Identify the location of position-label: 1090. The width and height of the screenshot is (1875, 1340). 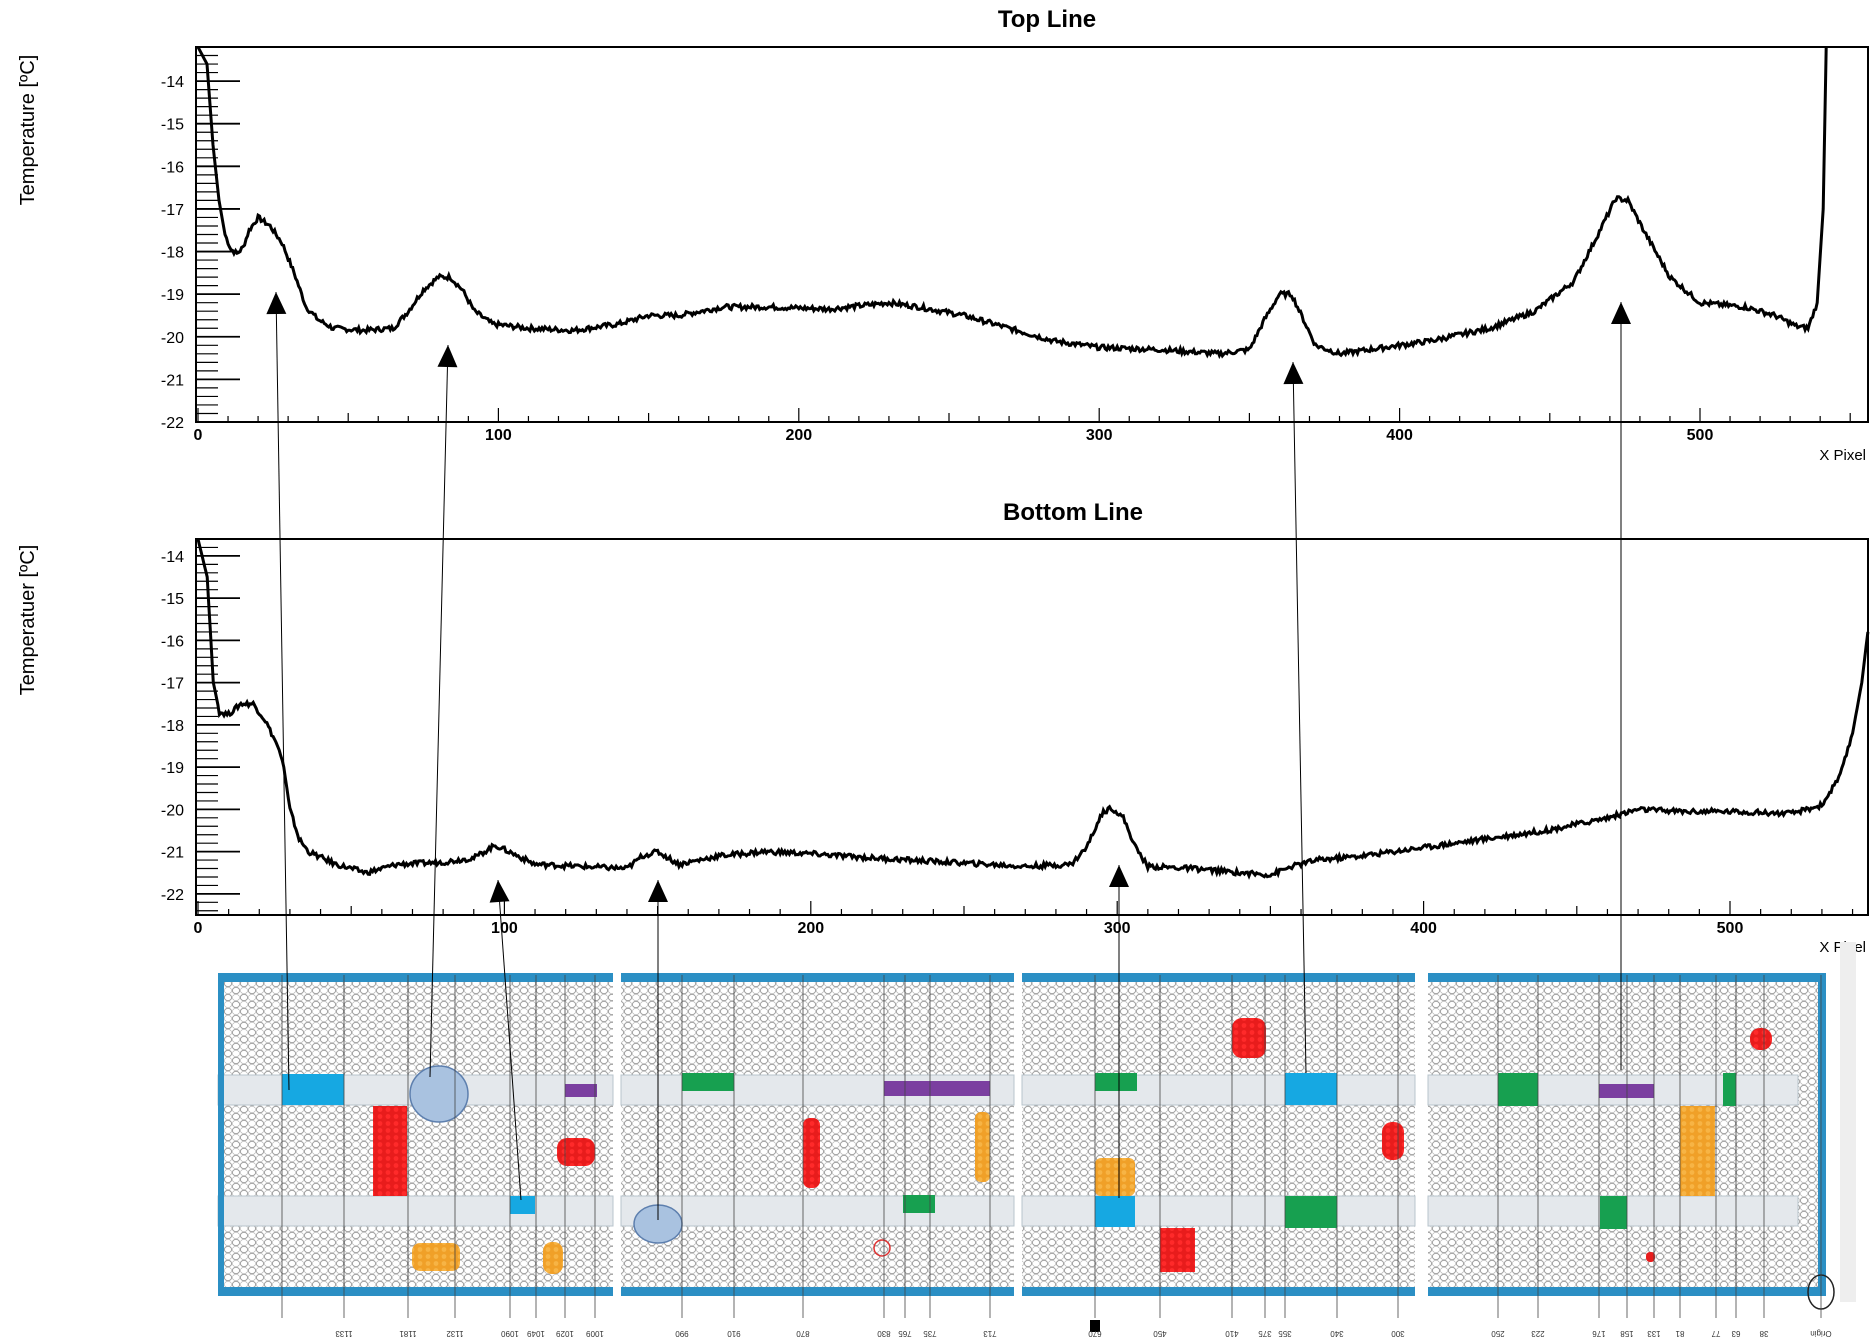
(510, 1333).